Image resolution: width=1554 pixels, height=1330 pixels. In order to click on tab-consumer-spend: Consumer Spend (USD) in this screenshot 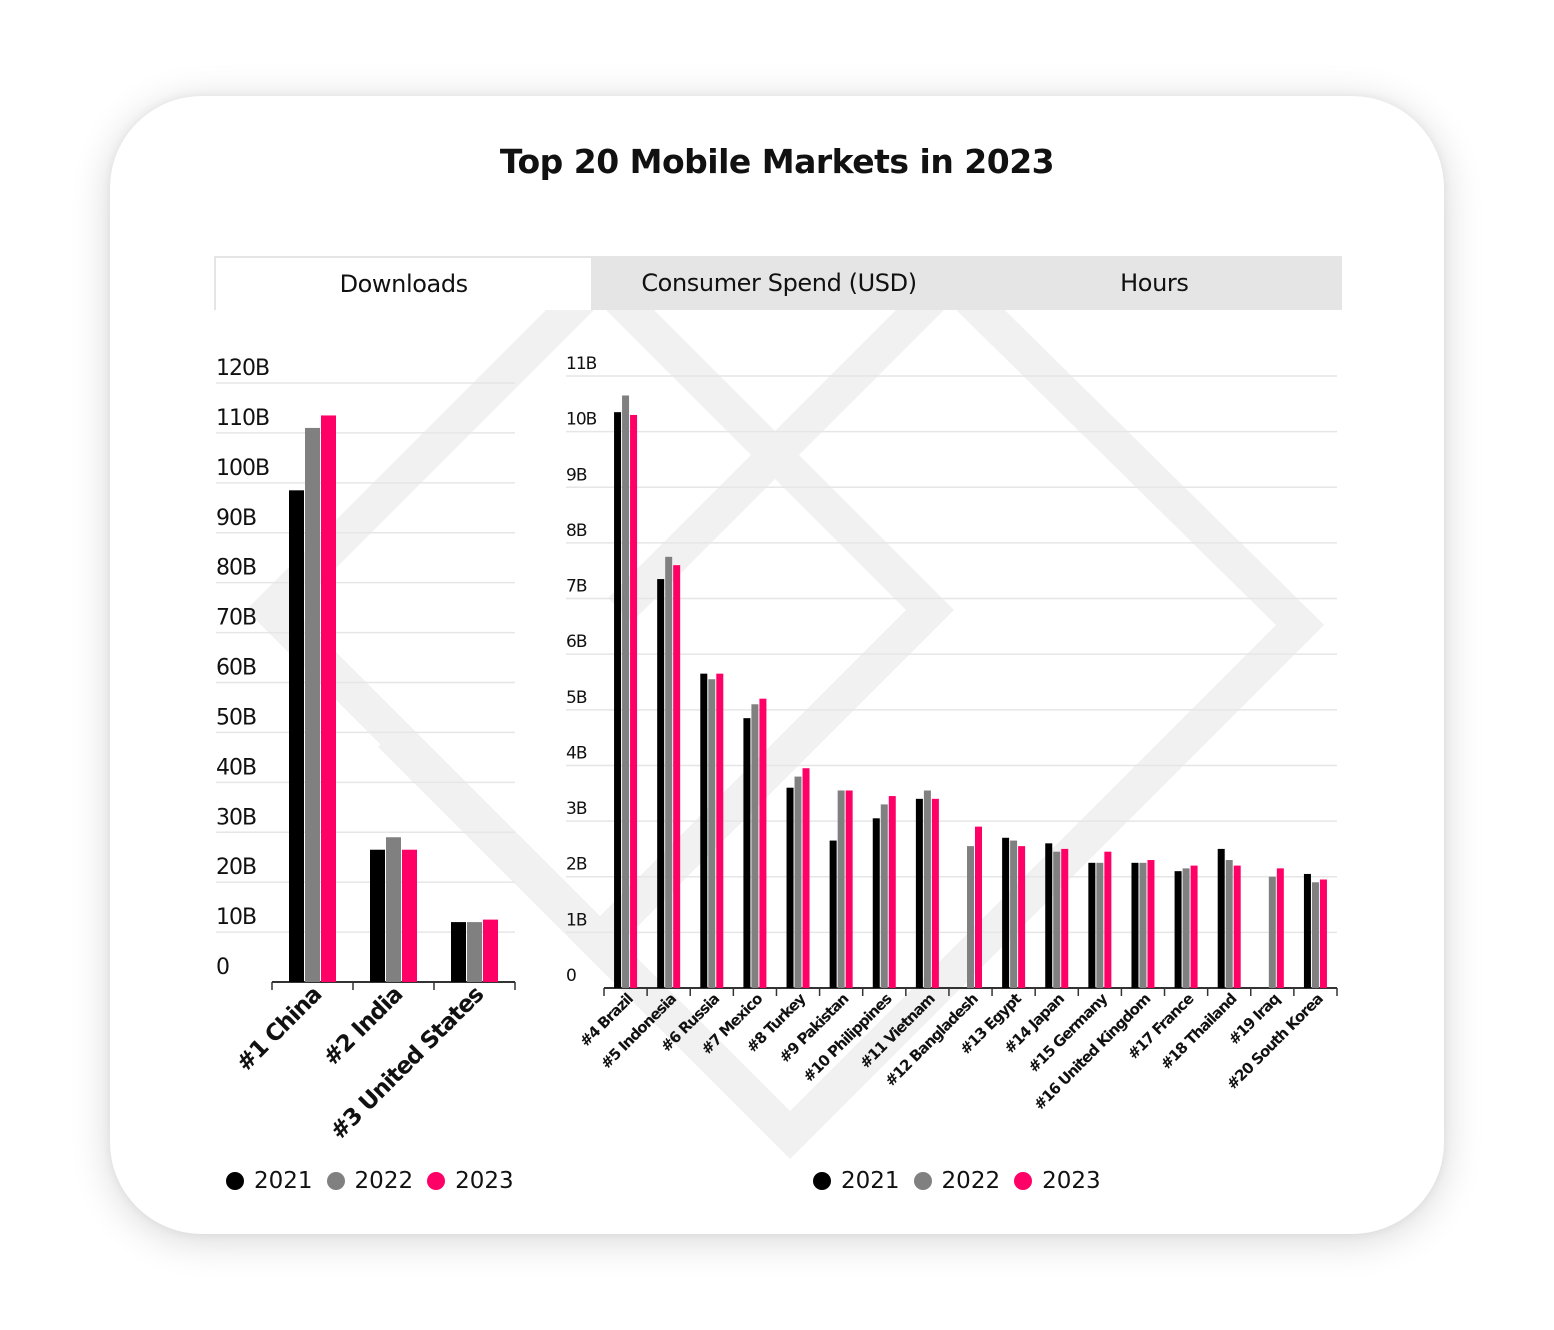, I will do `click(779, 283)`.